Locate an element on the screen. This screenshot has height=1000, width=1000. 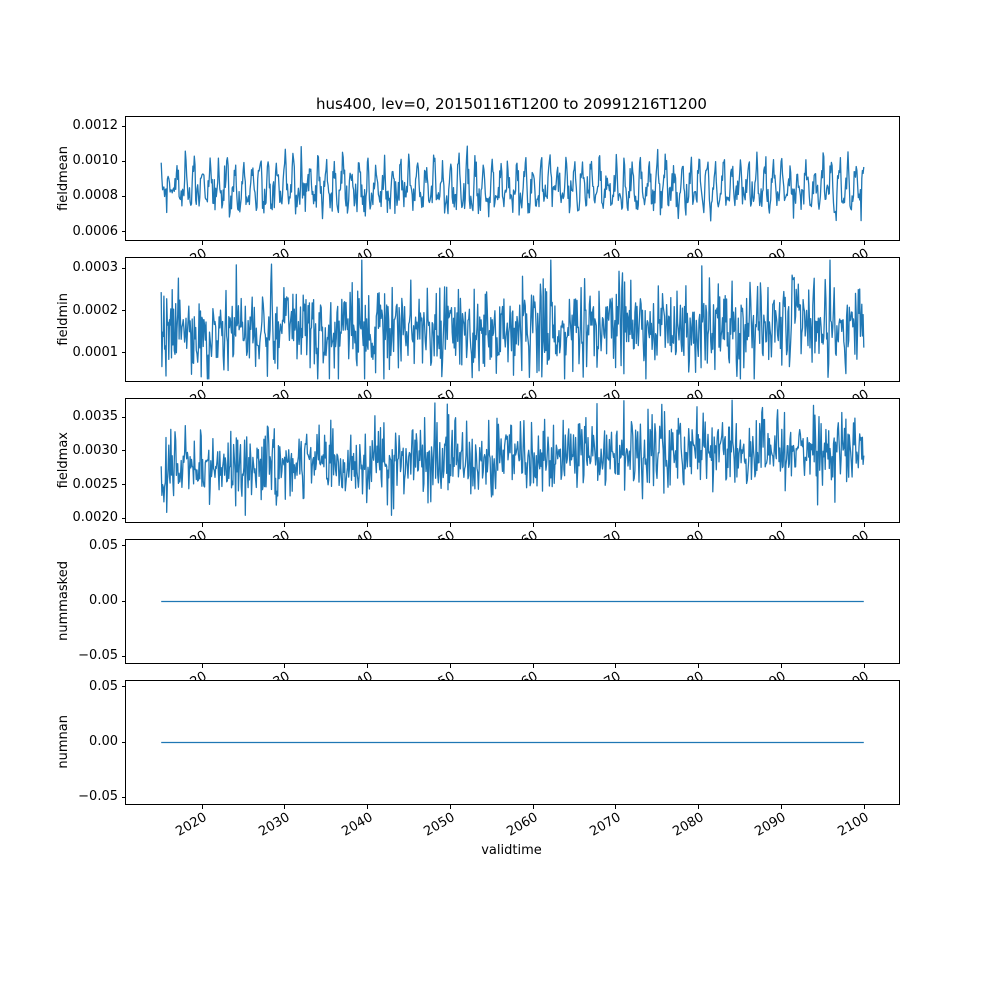
ytick-label: 0.0020 is located at coordinates (95, 518).